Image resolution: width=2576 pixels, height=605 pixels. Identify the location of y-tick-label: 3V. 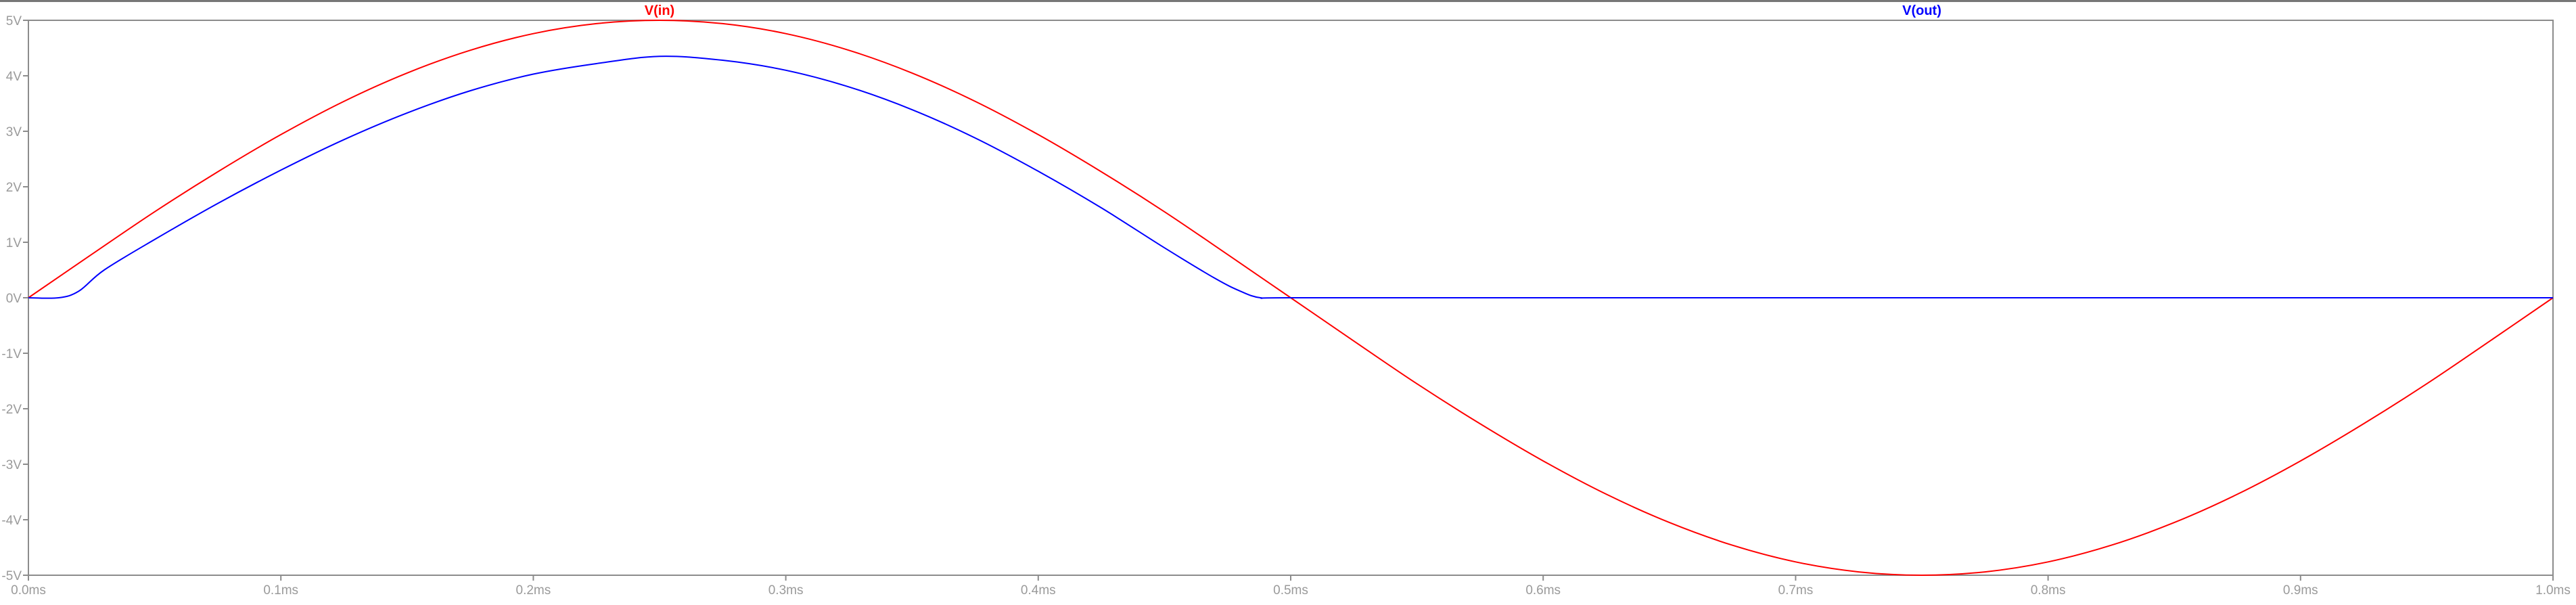
(14, 132).